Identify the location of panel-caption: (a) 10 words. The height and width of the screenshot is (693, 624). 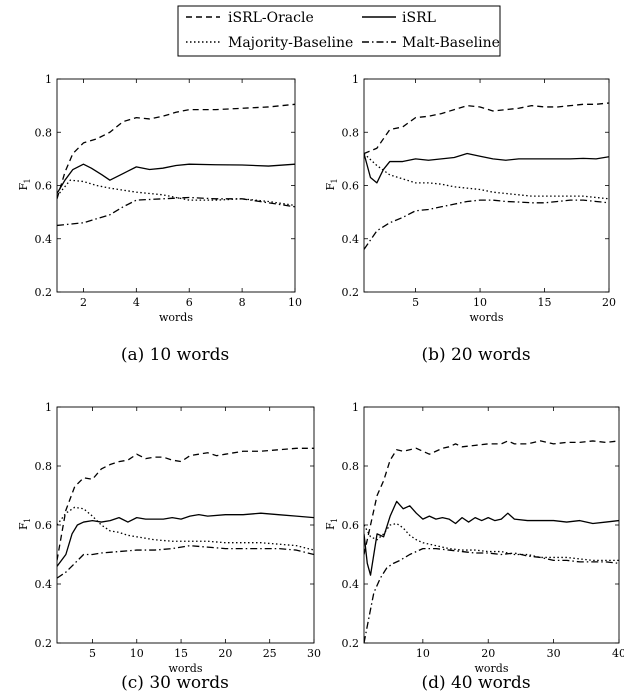
(175, 355).